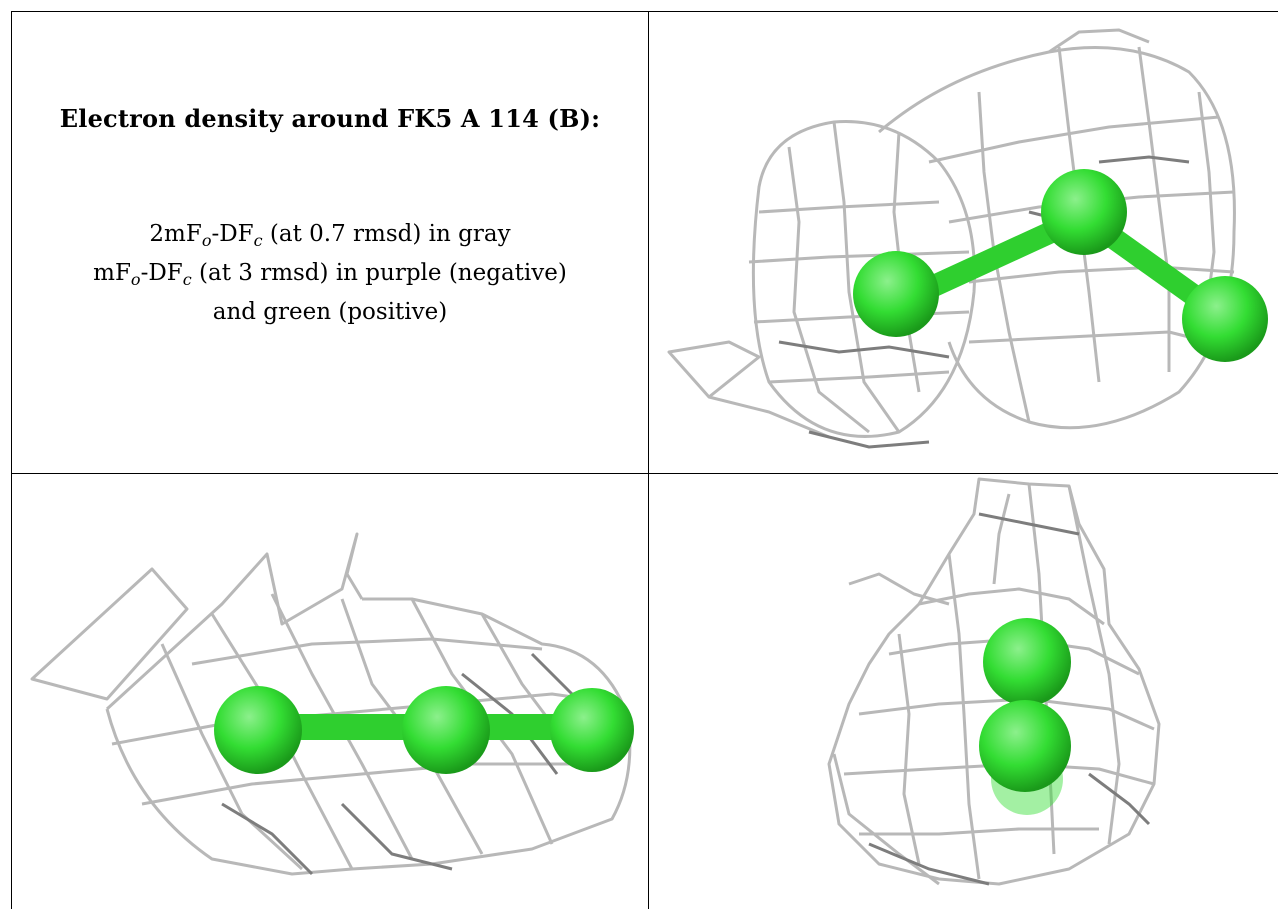  Describe the element at coordinates (11, 460) in the screenshot. I see `table-border-left` at that location.